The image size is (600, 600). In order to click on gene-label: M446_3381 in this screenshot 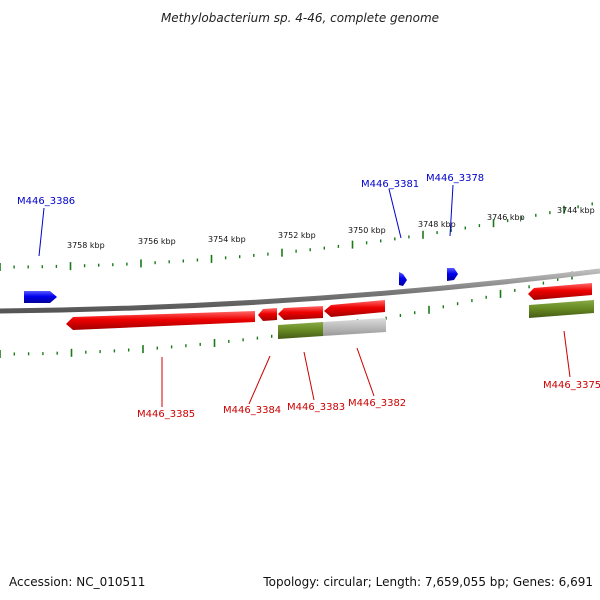, I will do `click(390, 184)`.